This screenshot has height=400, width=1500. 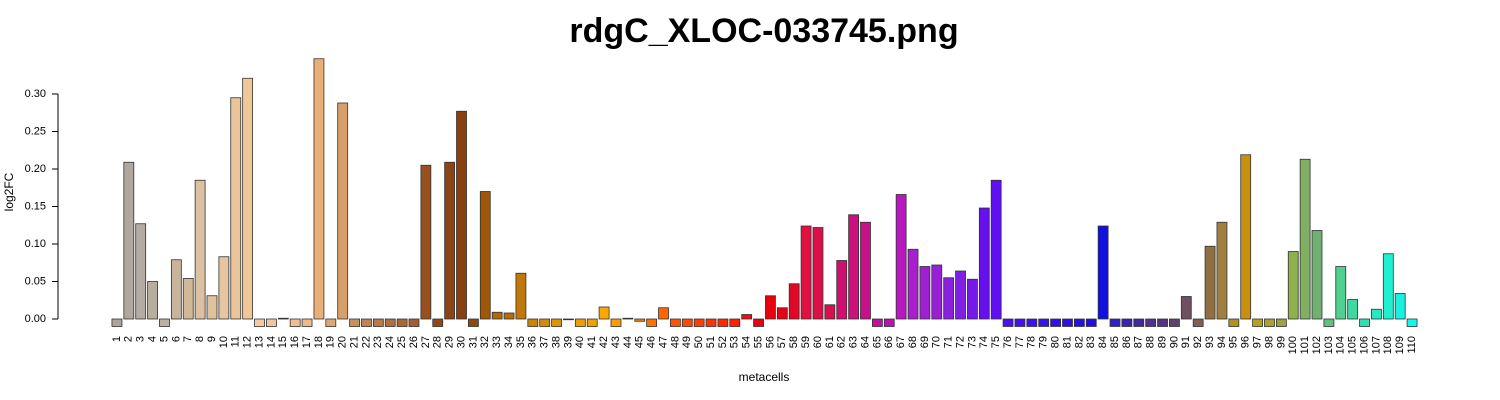 I want to click on x-tick-label: 47, so click(x=663, y=342).